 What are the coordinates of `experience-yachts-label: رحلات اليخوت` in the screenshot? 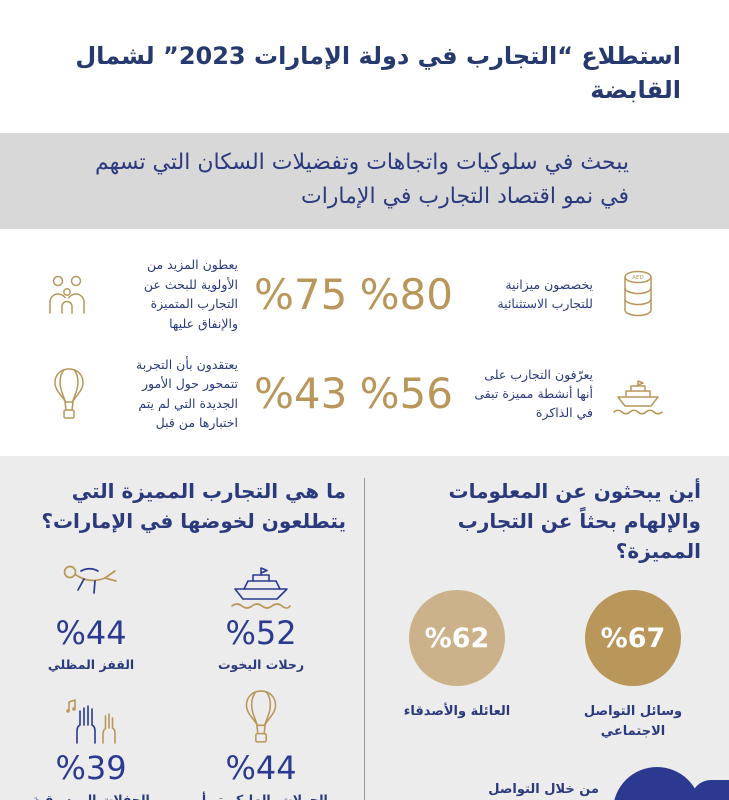 It's located at (261, 665).